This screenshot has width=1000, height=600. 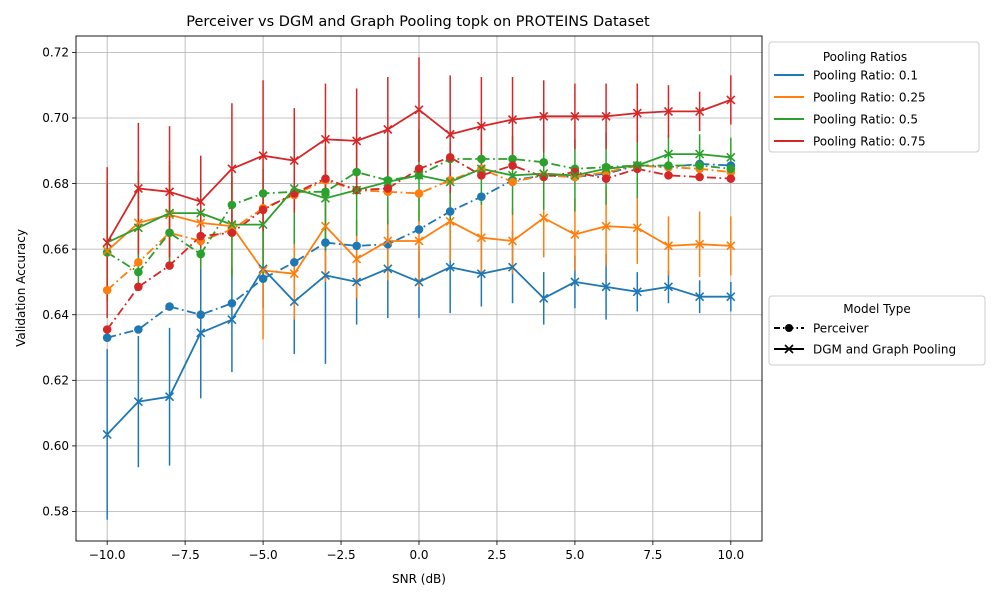 I want to click on legend-model-title: Model Type, so click(x=876, y=309).